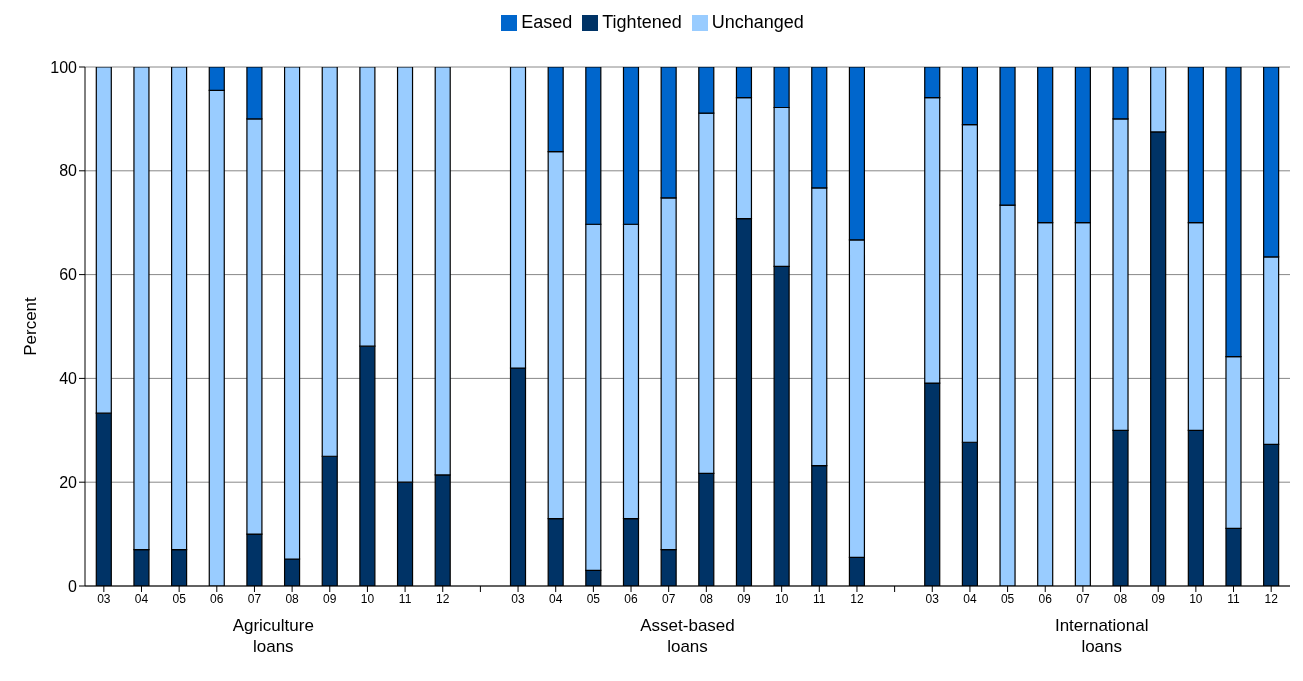  What do you see at coordinates (757, 22) in the screenshot?
I see `legend-label: Unchanged` at bounding box center [757, 22].